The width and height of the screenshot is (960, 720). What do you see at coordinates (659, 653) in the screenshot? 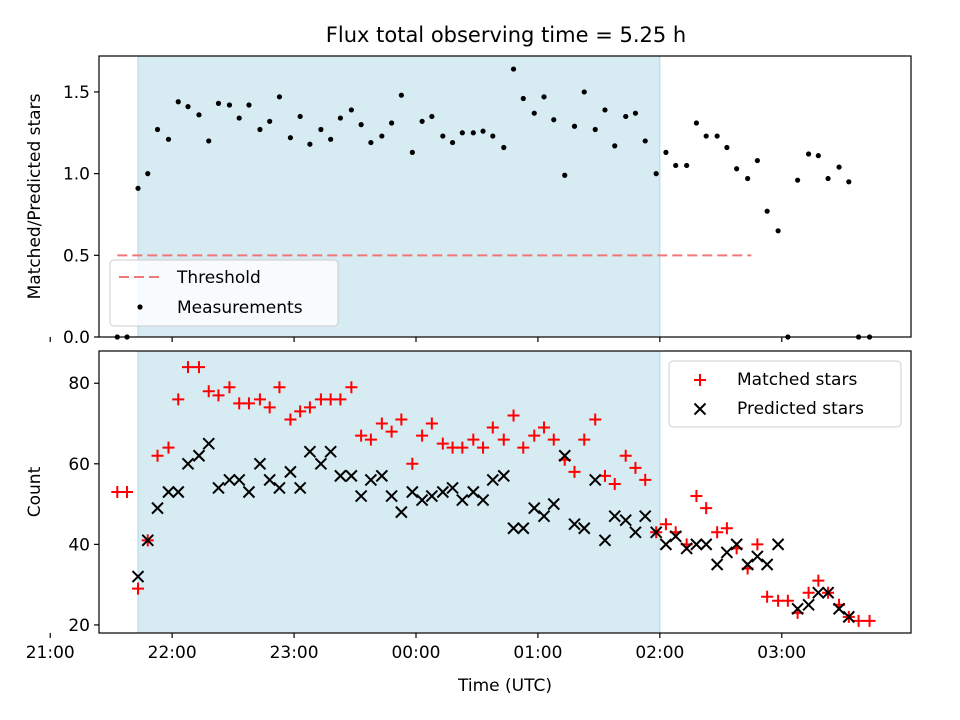
I see `x-tick-label: 02:00` at bounding box center [659, 653].